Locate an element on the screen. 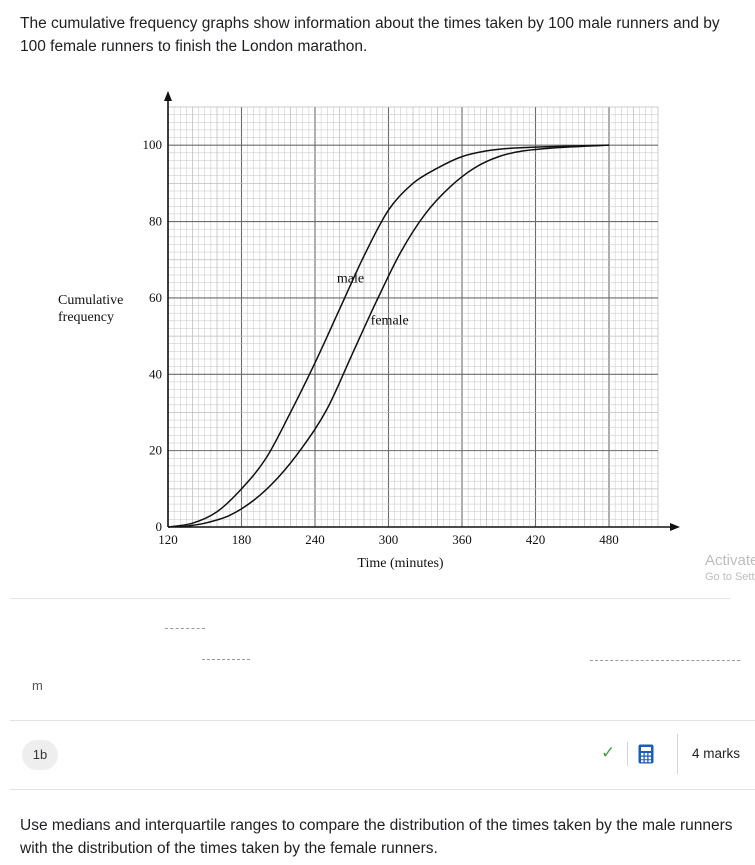  calculator-icon is located at coordinates (646, 754).